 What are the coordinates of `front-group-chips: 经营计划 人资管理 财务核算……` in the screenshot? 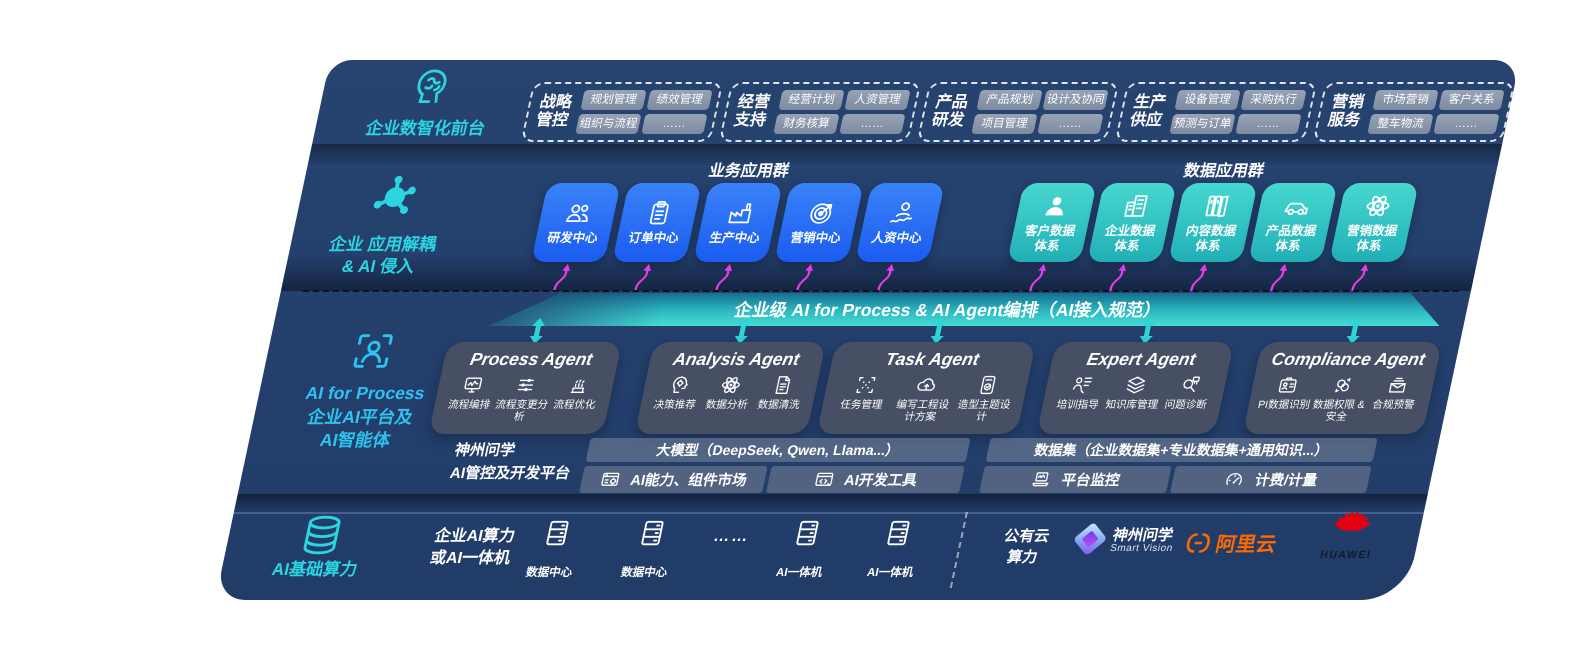 It's located at (842, 112).